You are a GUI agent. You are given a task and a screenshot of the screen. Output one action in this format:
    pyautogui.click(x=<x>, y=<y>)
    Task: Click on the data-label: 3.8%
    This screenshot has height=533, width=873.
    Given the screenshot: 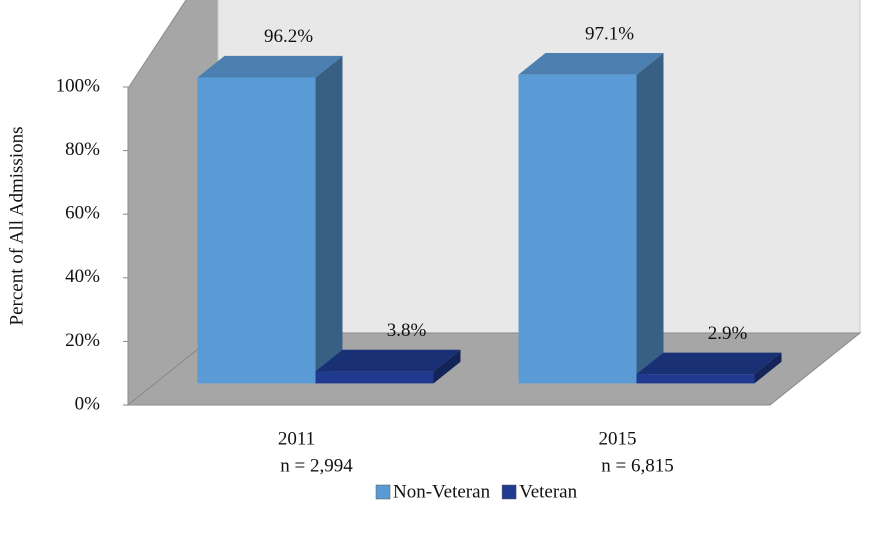 What is the action you would take?
    pyautogui.click(x=407, y=330)
    